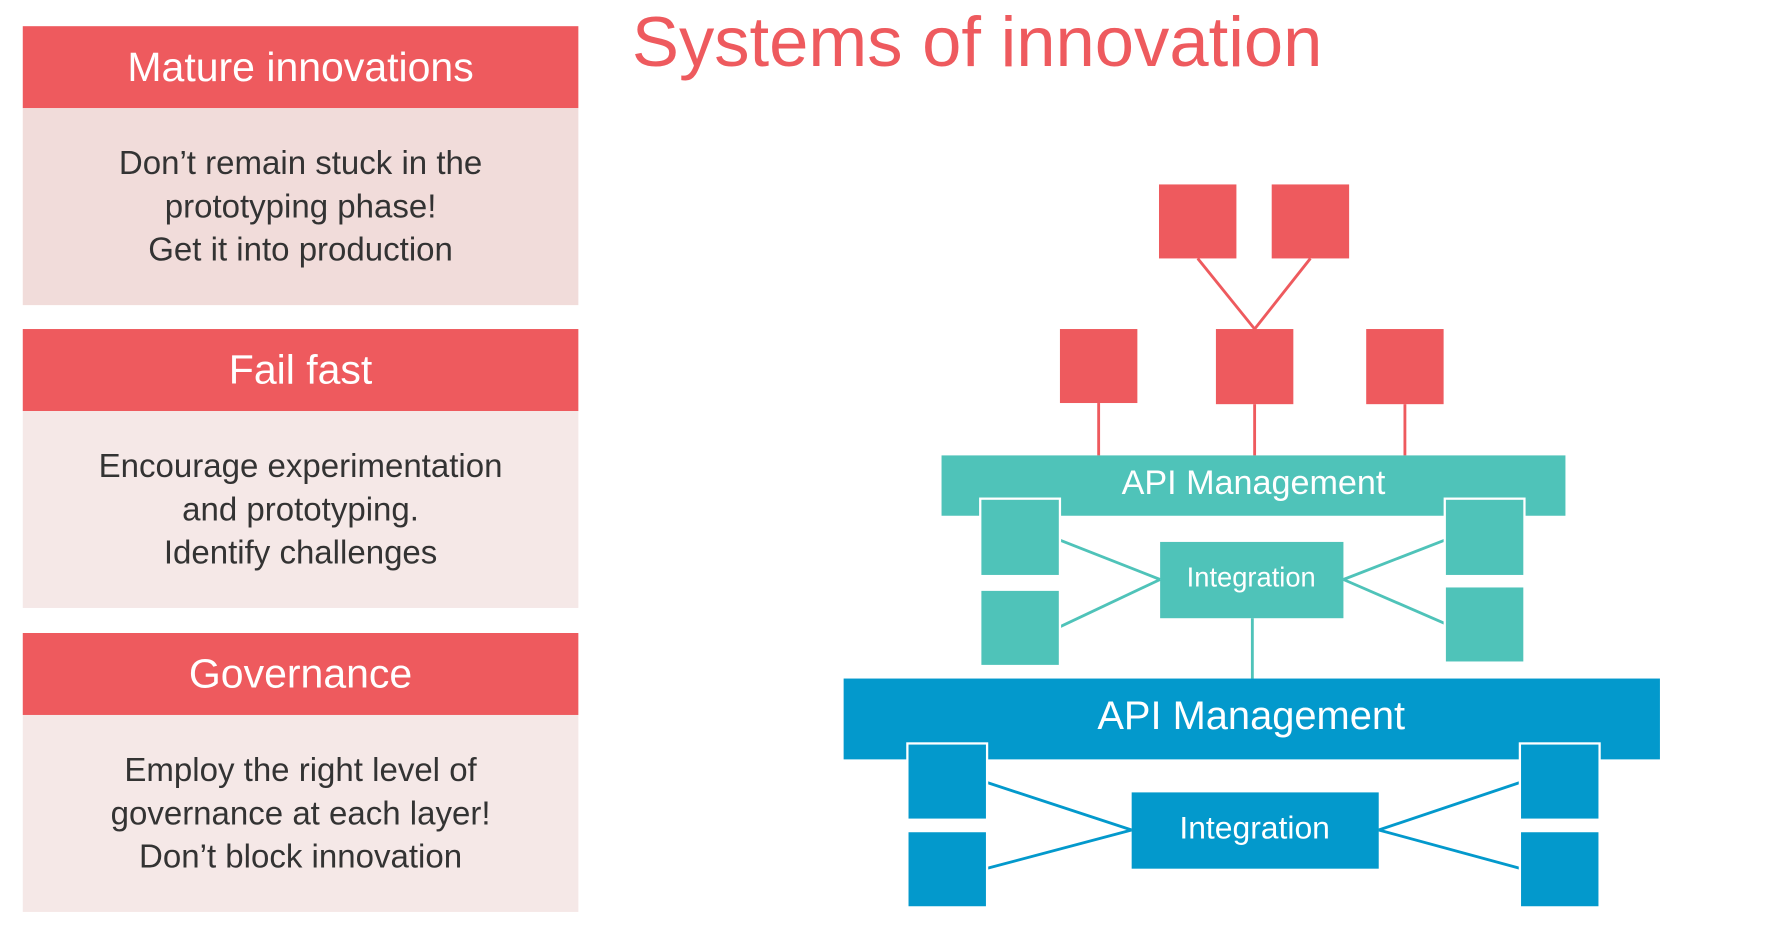  I want to click on upper-system-nodes, so click(1252, 582).